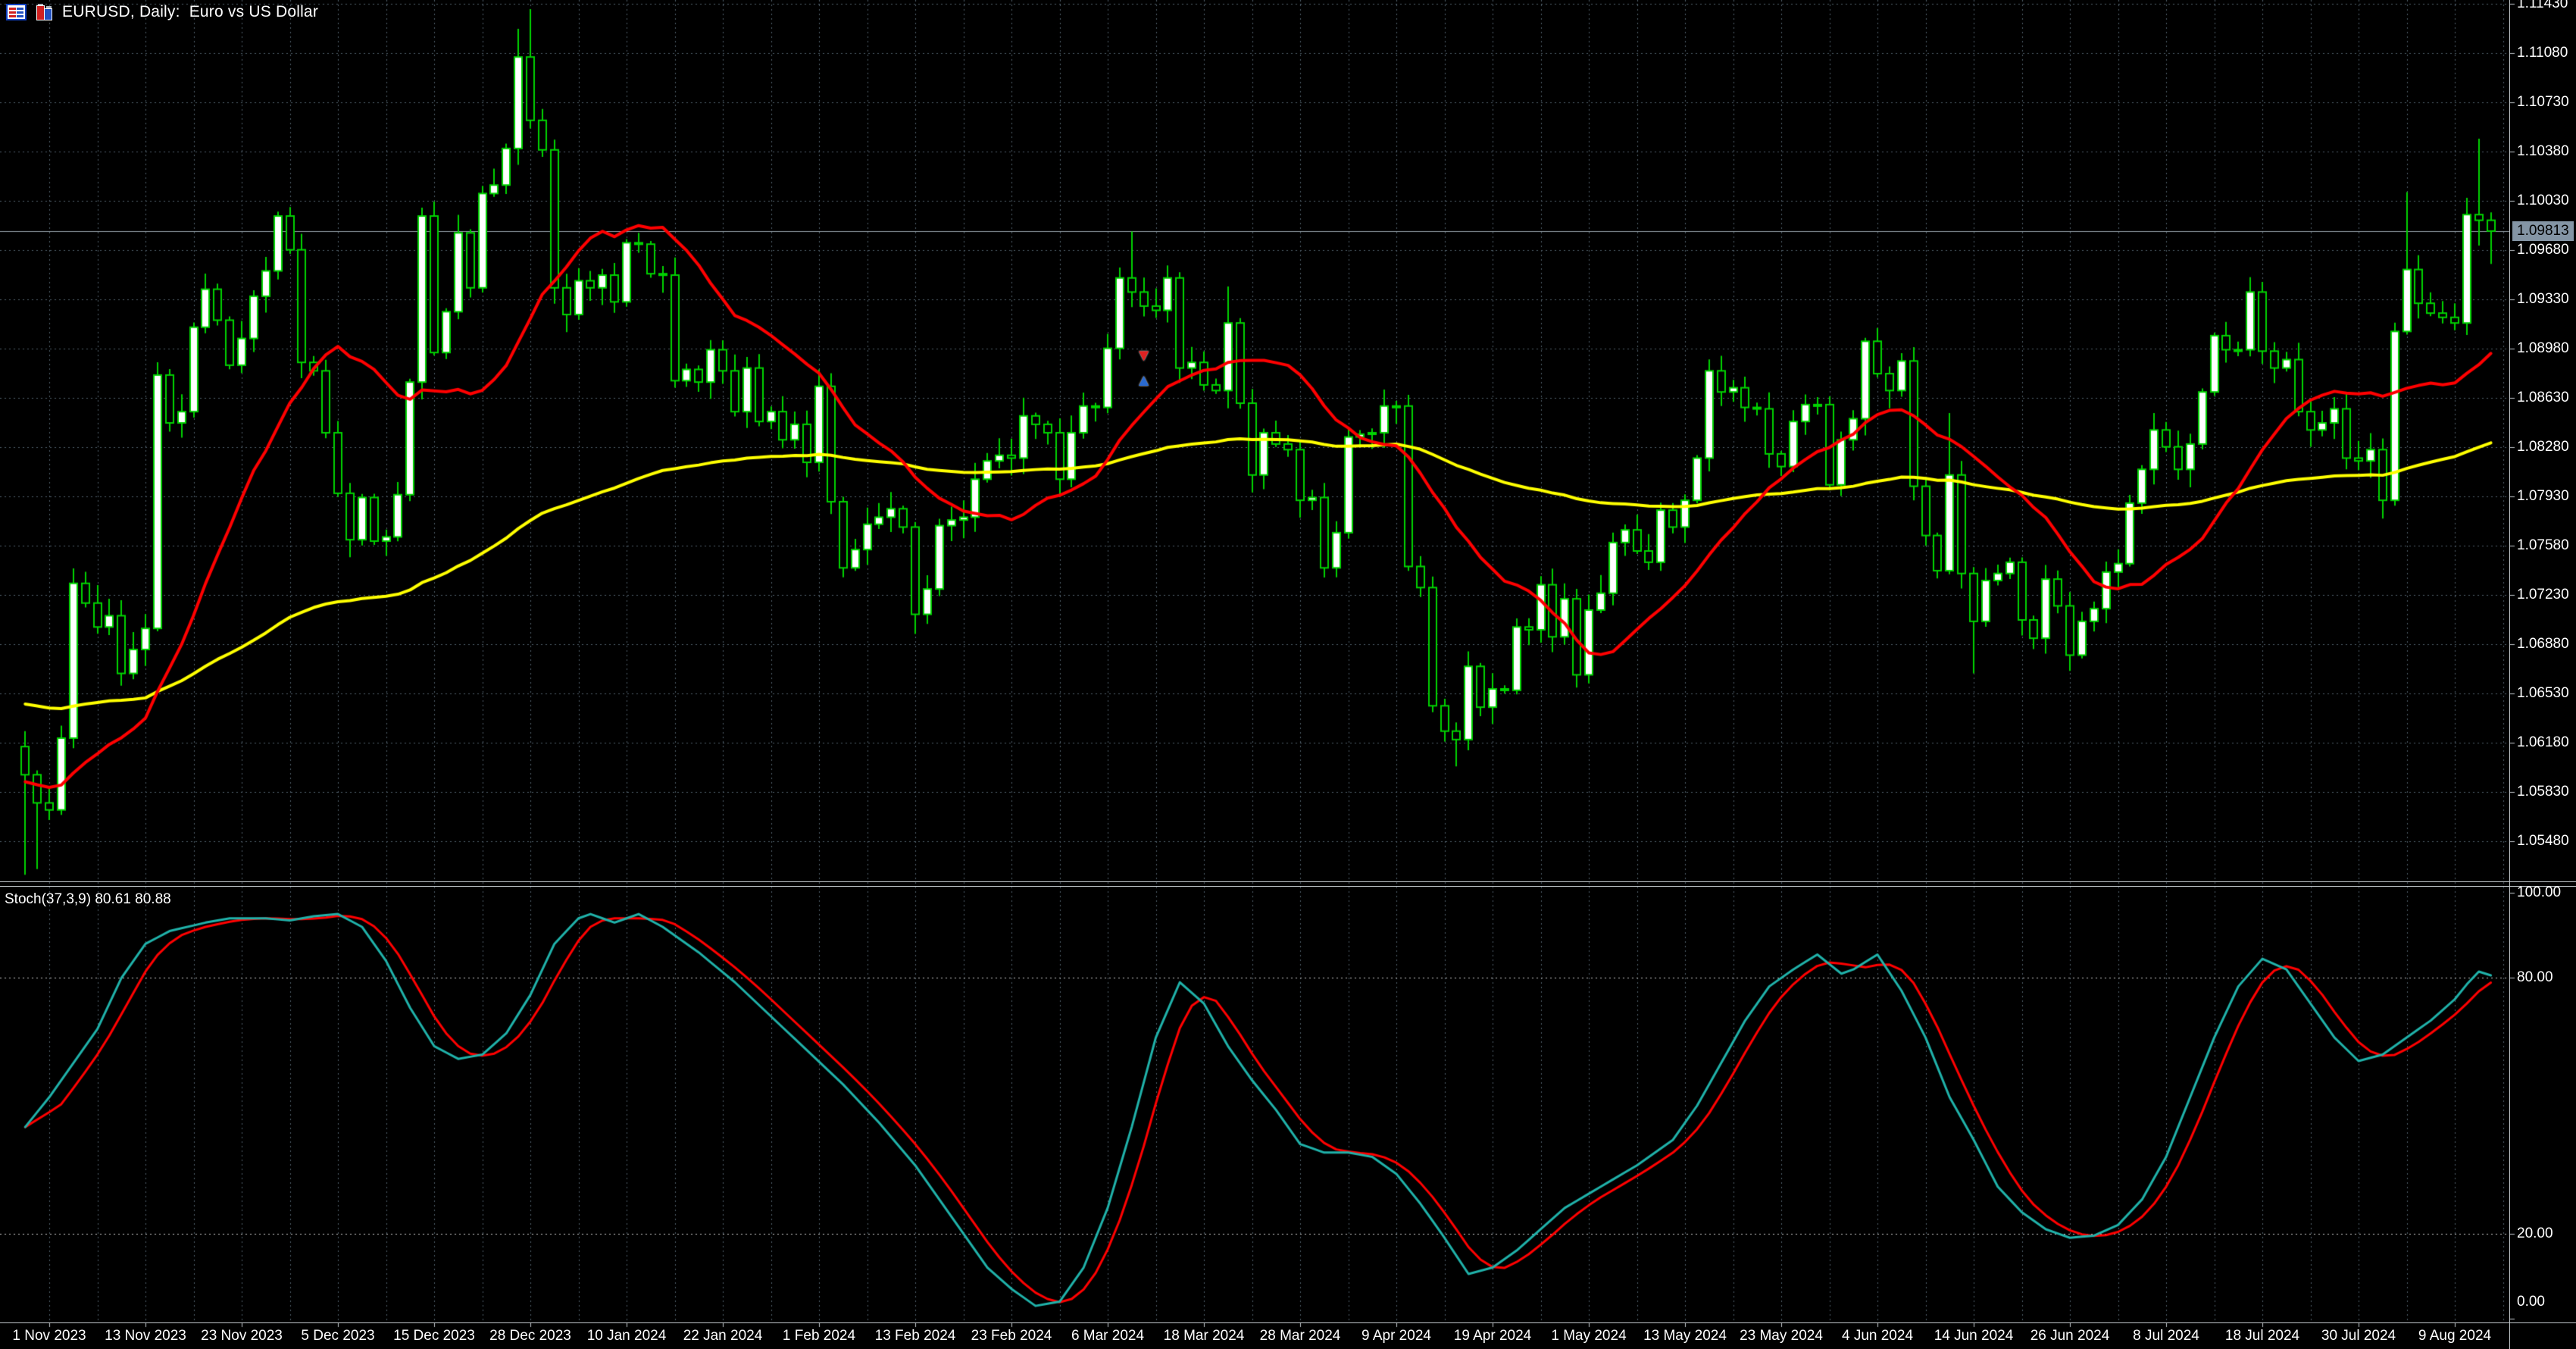 Image resolution: width=2576 pixels, height=1349 pixels. Describe the element at coordinates (434, 1336) in the screenshot. I see `date-axis-label: 15 Dec 2023` at that location.